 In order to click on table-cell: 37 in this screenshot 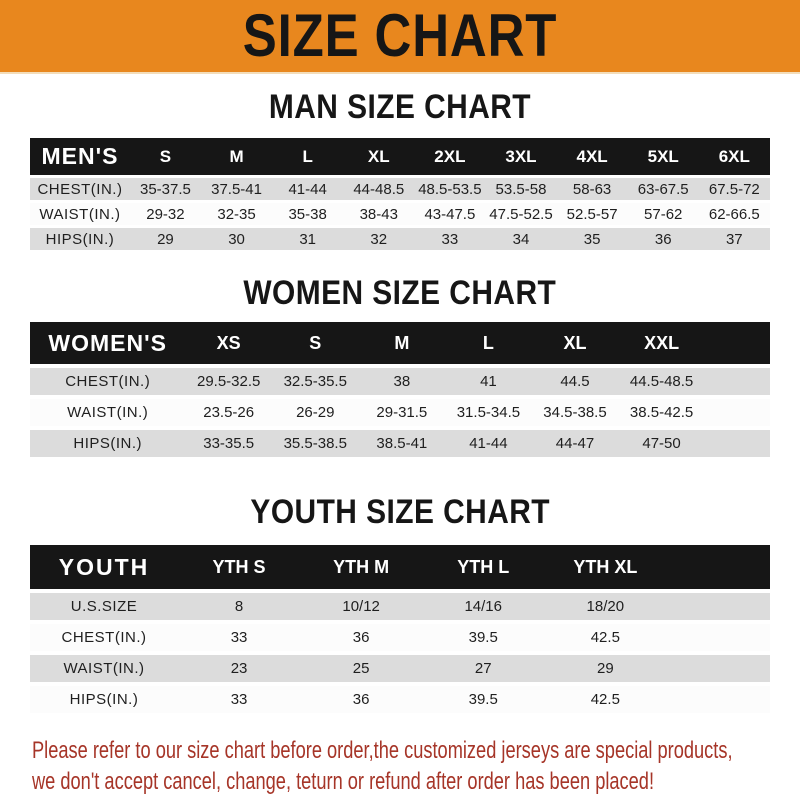, I will do `click(734, 239)`.